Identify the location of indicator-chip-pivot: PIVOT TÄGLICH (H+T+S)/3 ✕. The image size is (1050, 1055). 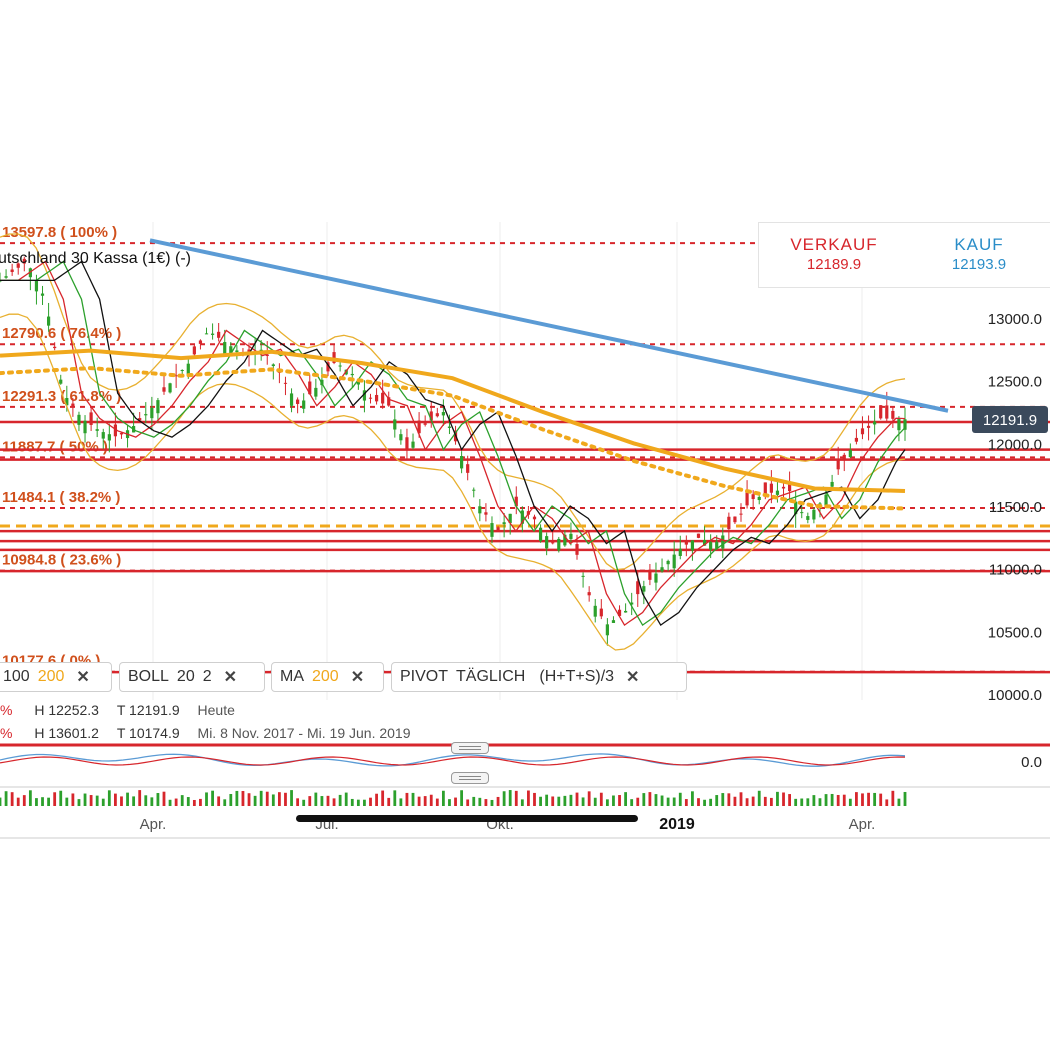
(539, 677).